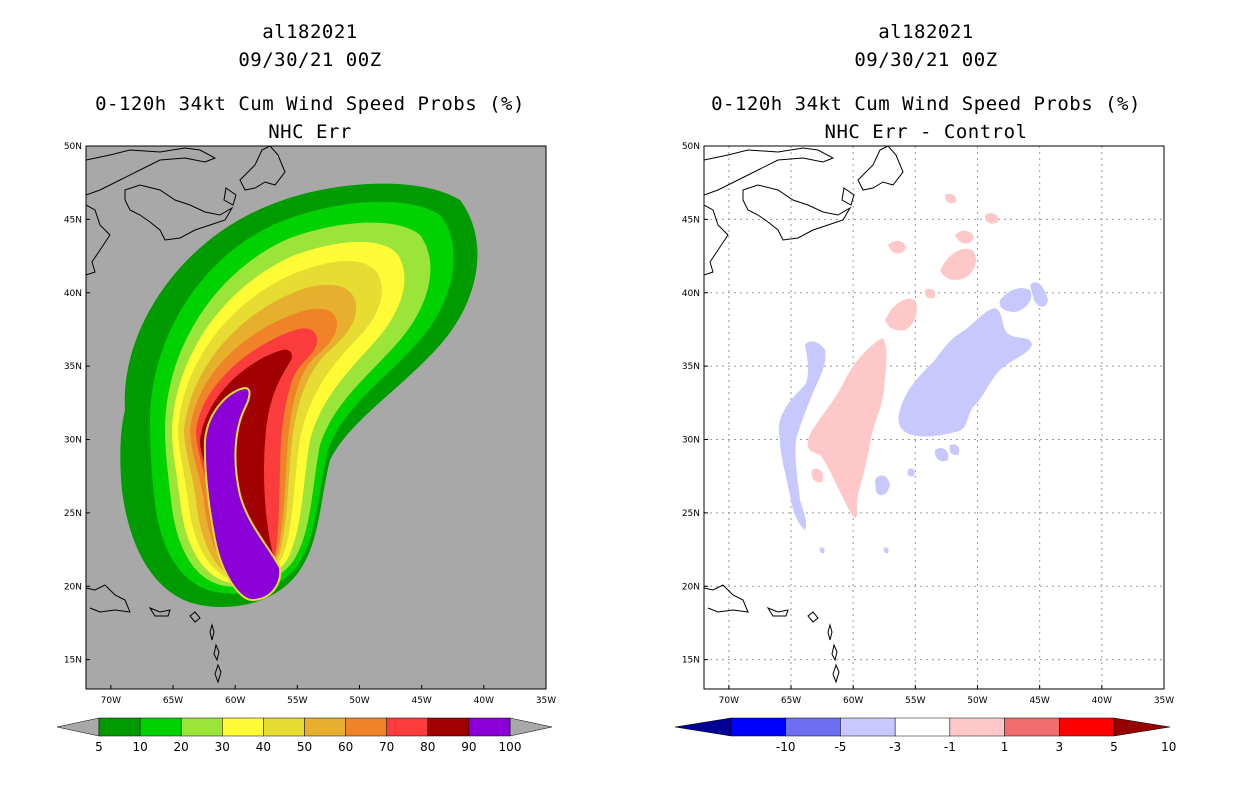  What do you see at coordinates (729, 701) in the screenshot?
I see `right-x-tick-label: 70W` at bounding box center [729, 701].